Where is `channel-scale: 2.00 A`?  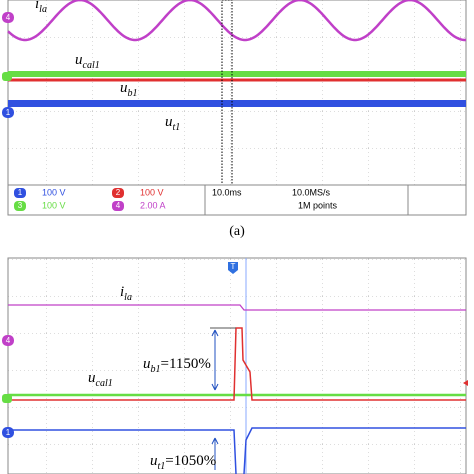 channel-scale: 2.00 A is located at coordinates (153, 205).